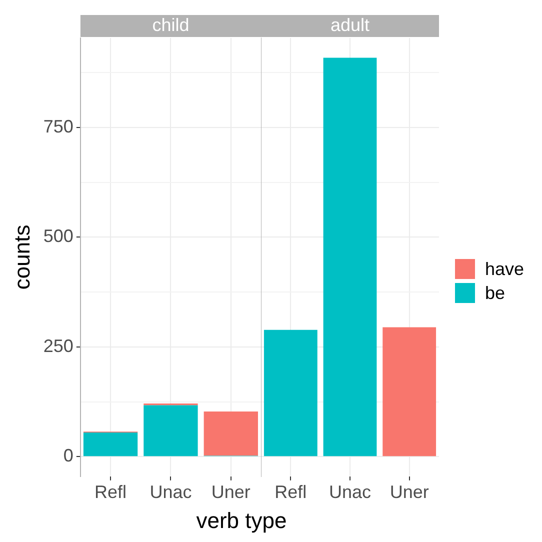 This screenshot has height=542, width=542. What do you see at coordinates (58, 236) in the screenshot?
I see `y-tick-label: 500` at bounding box center [58, 236].